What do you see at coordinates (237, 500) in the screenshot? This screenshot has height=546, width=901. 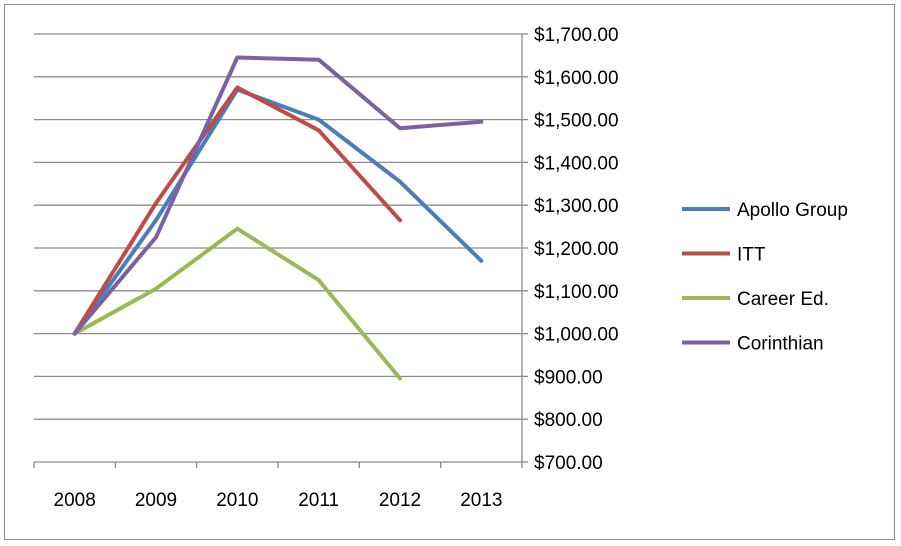 I see `x-tick-label: 2010` at bounding box center [237, 500].